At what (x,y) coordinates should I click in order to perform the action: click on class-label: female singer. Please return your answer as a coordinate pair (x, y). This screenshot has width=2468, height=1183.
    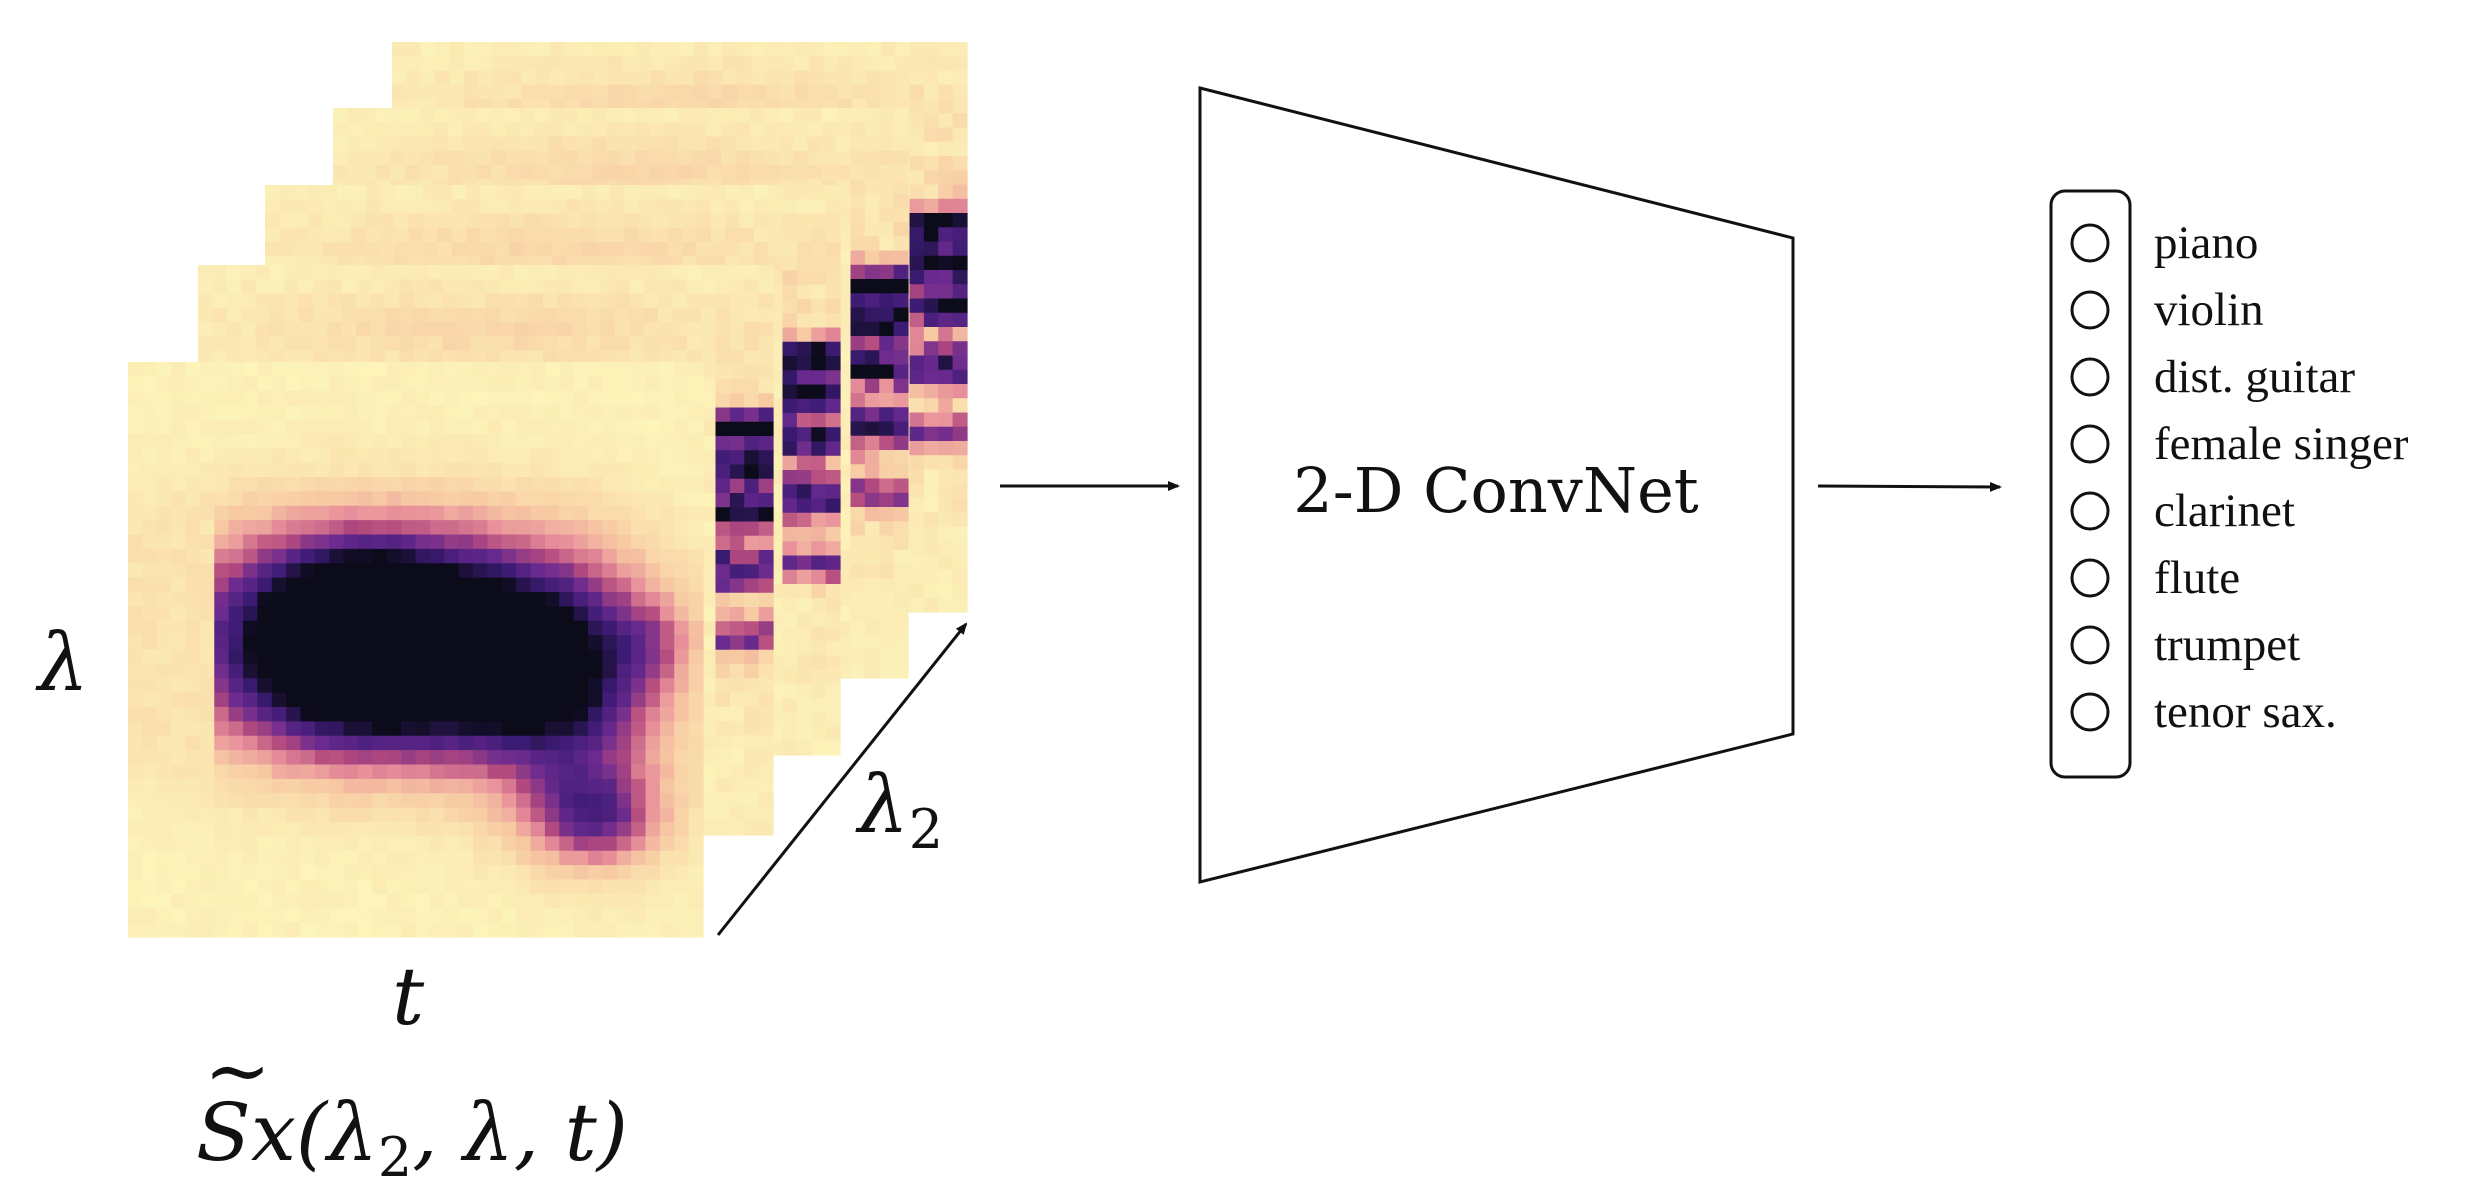
    Looking at the image, I should click on (2281, 444).